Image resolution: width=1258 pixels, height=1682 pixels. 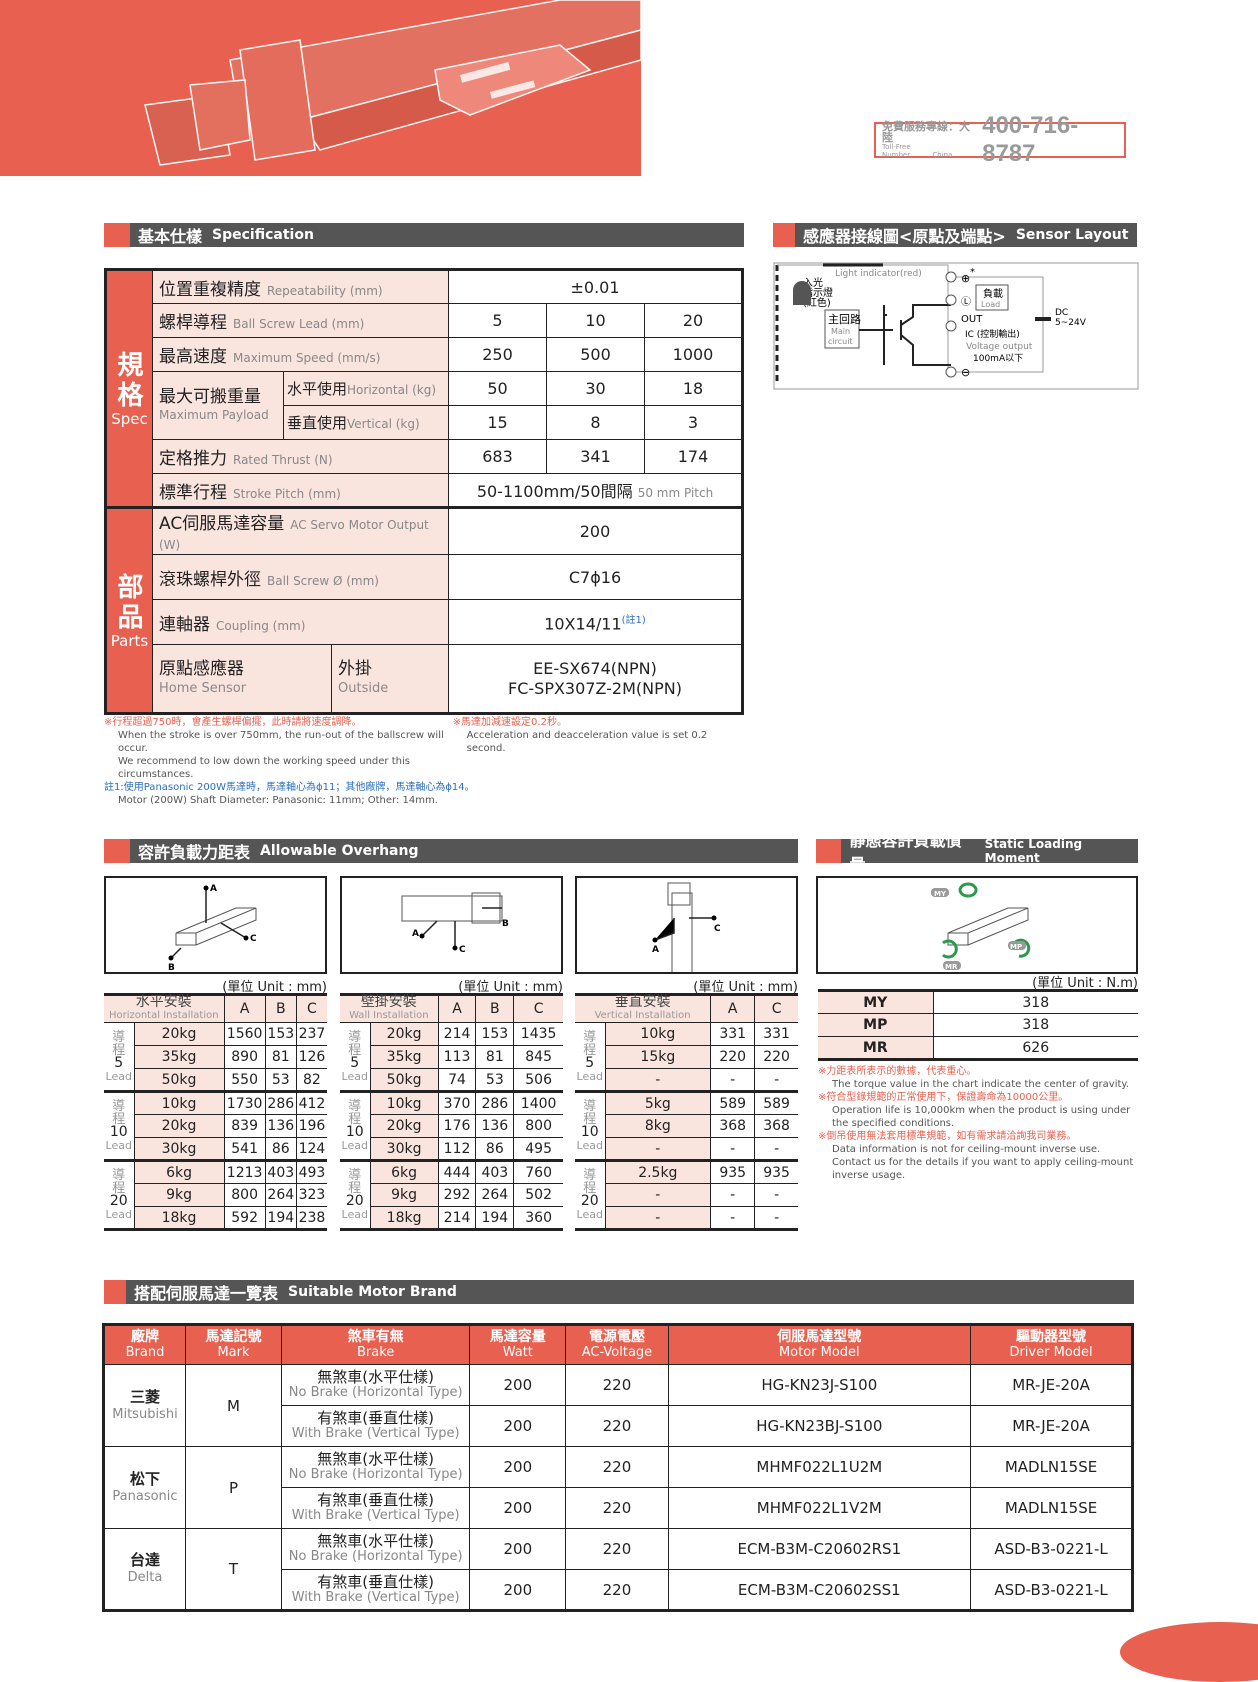 I want to click on spec-row-thrust: 定格推力 Rated Thrust (N) 683 341 174, so click(x=424, y=456).